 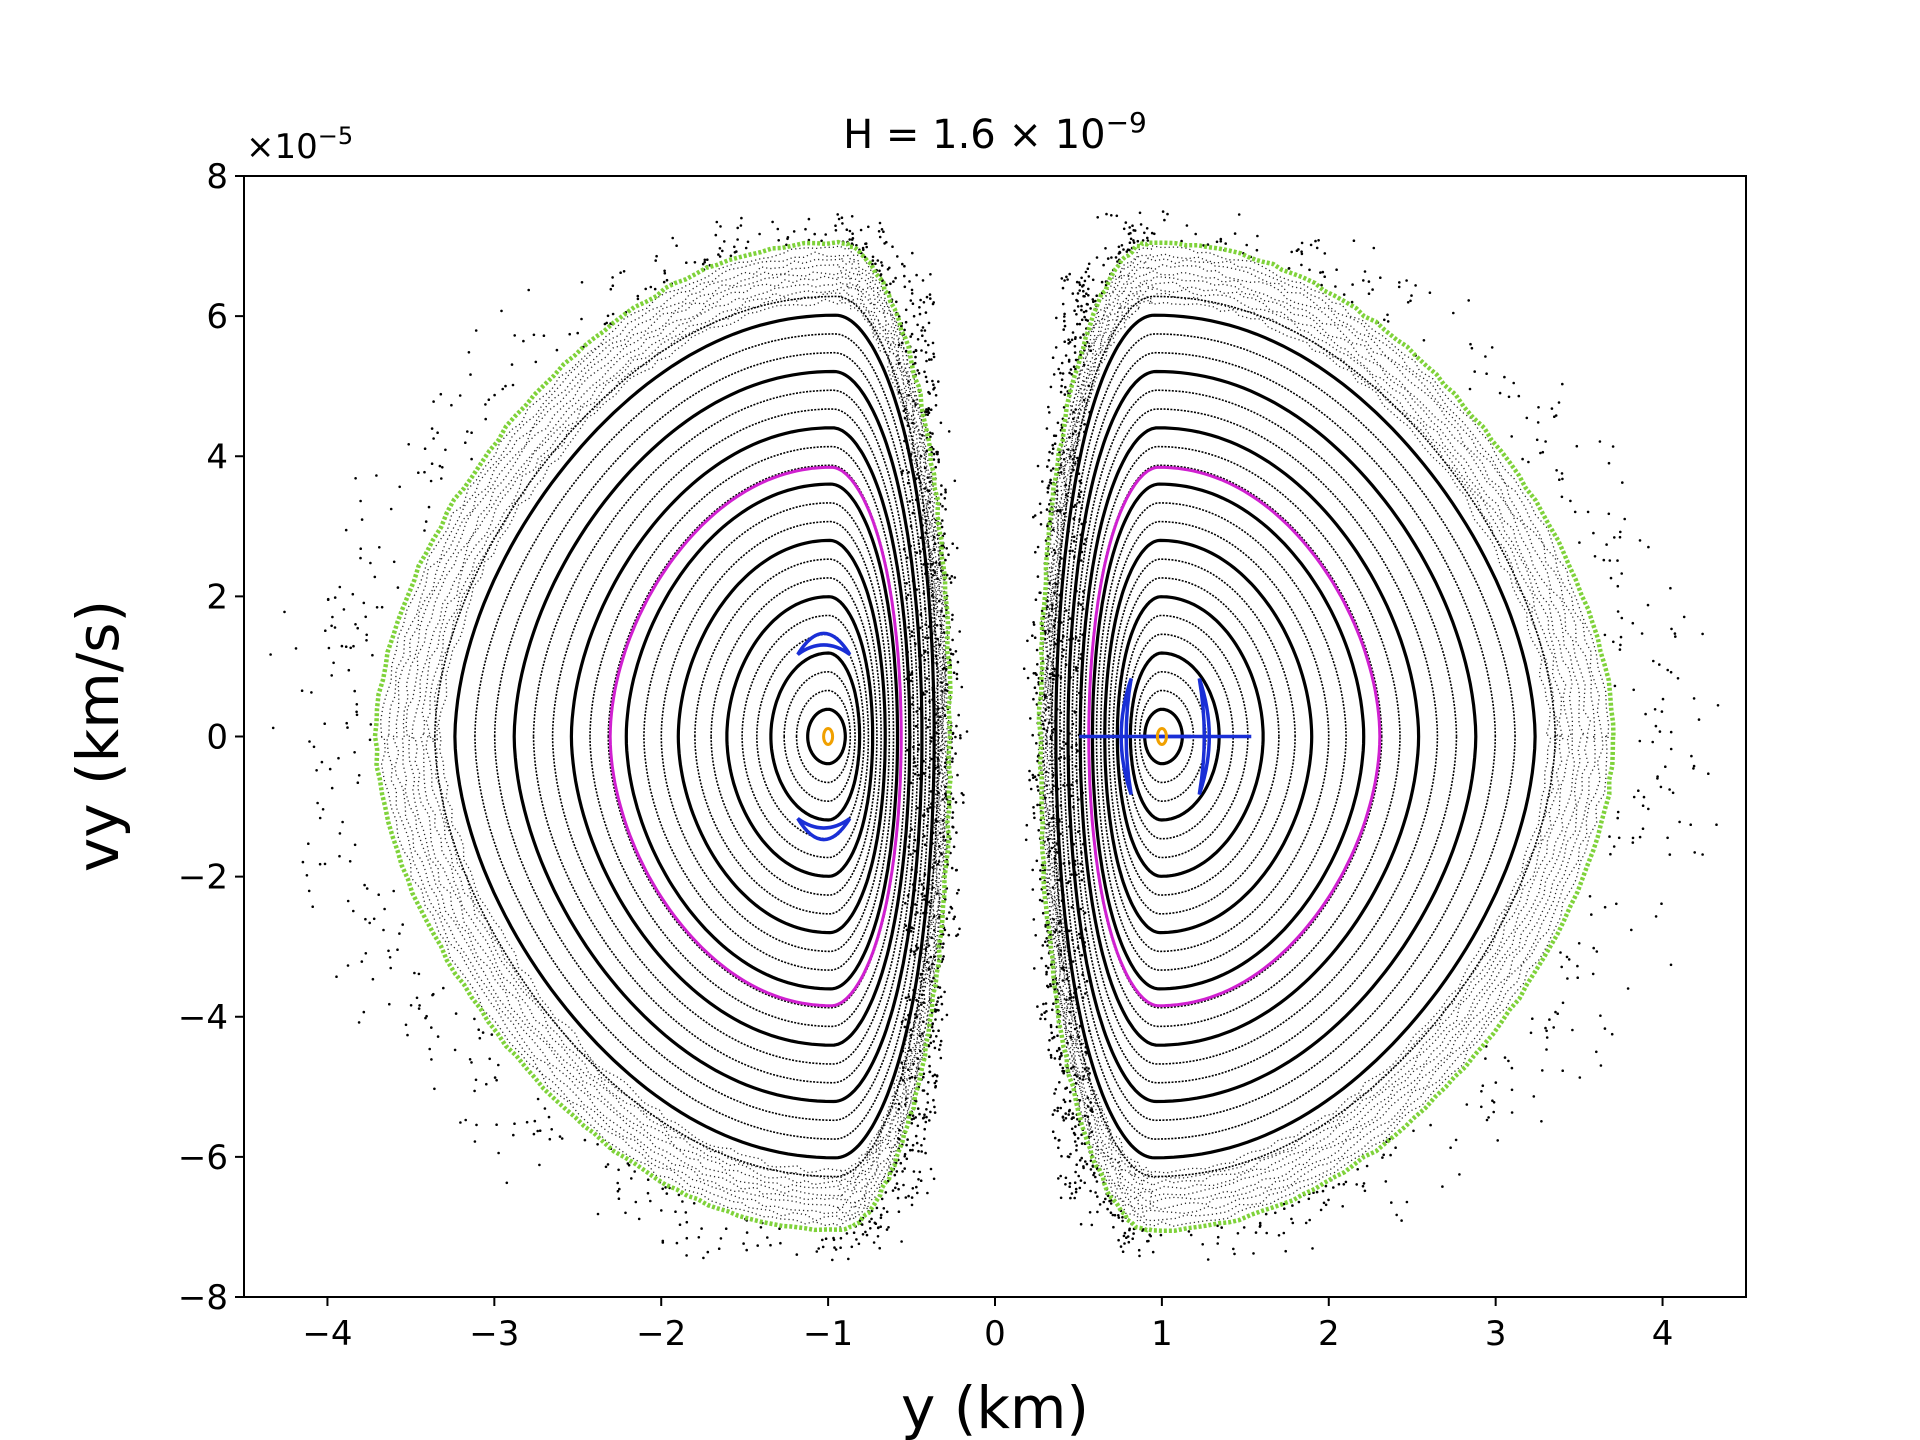 I want to click on orbit-curve-left, so click(x=748, y=736).